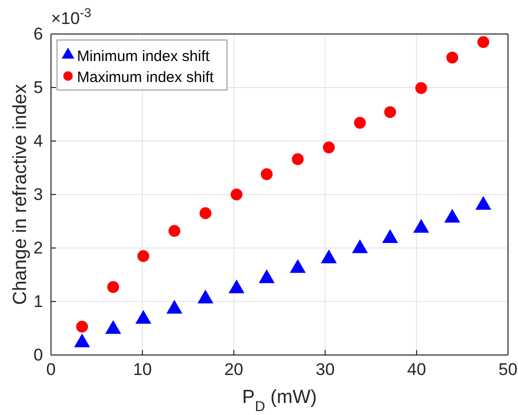  I want to click on x-axis-title: P$_{D}$ (mW), so click(279, 401).